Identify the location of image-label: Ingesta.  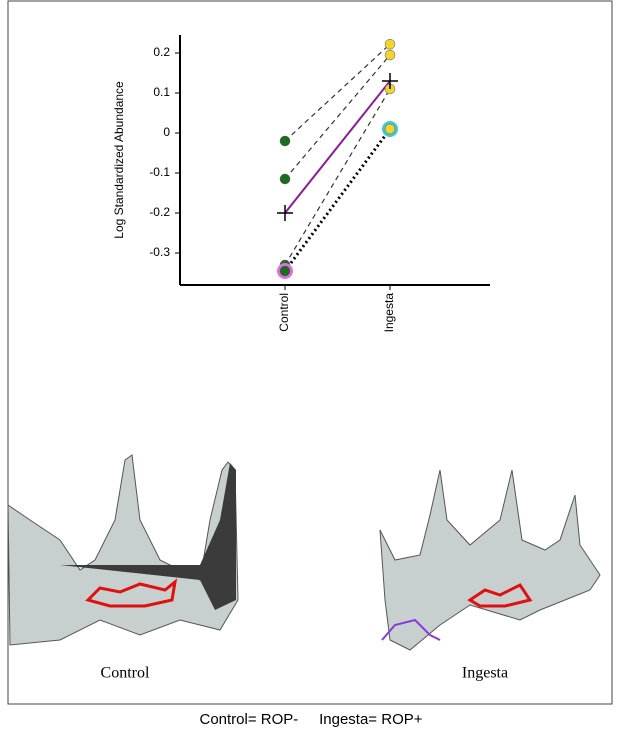
(485, 673).